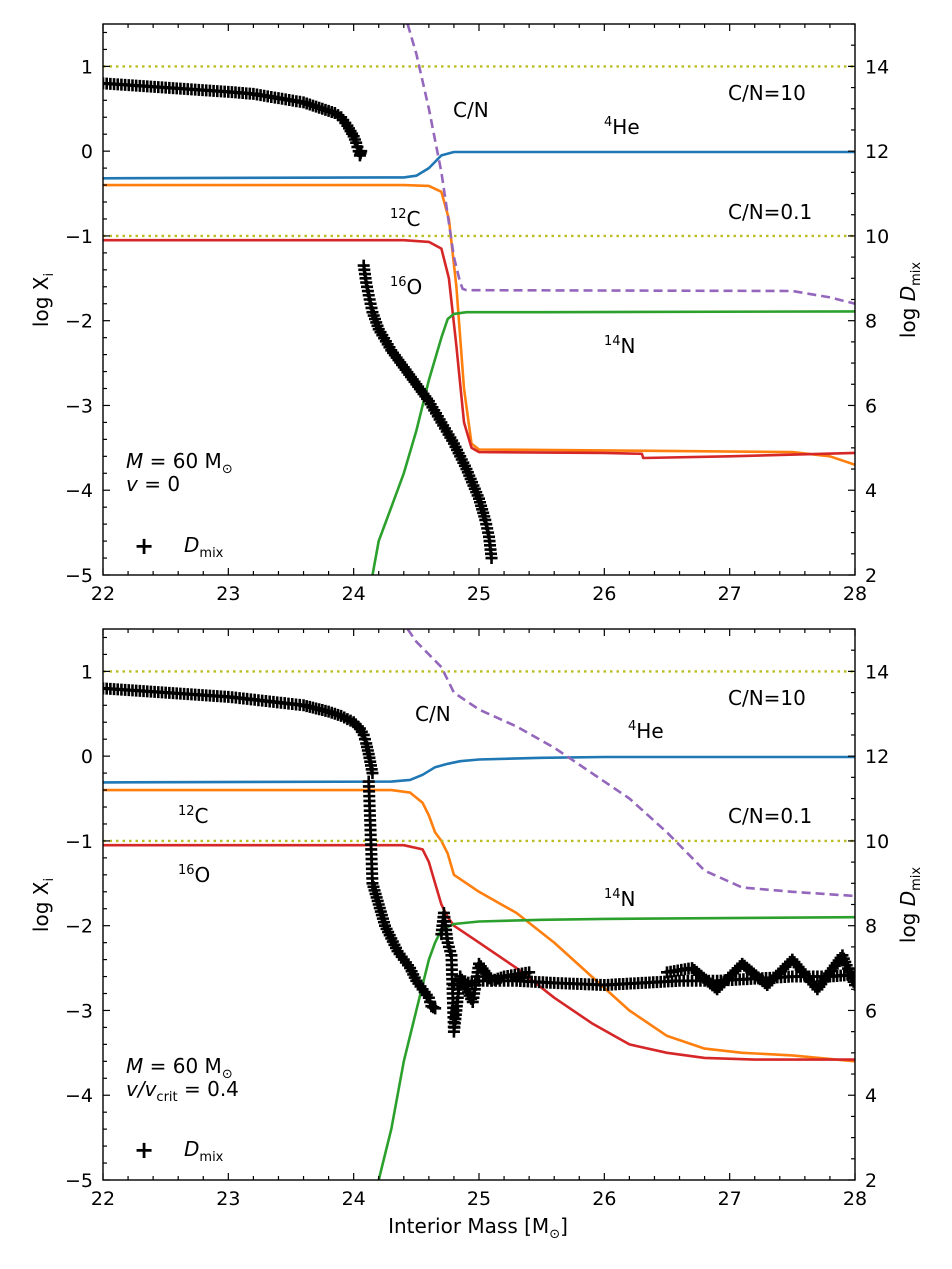 The height and width of the screenshot is (1269, 952). What do you see at coordinates (182, 1091) in the screenshot?
I see `model-velocity-label: v/vcrit = 0.4` at bounding box center [182, 1091].